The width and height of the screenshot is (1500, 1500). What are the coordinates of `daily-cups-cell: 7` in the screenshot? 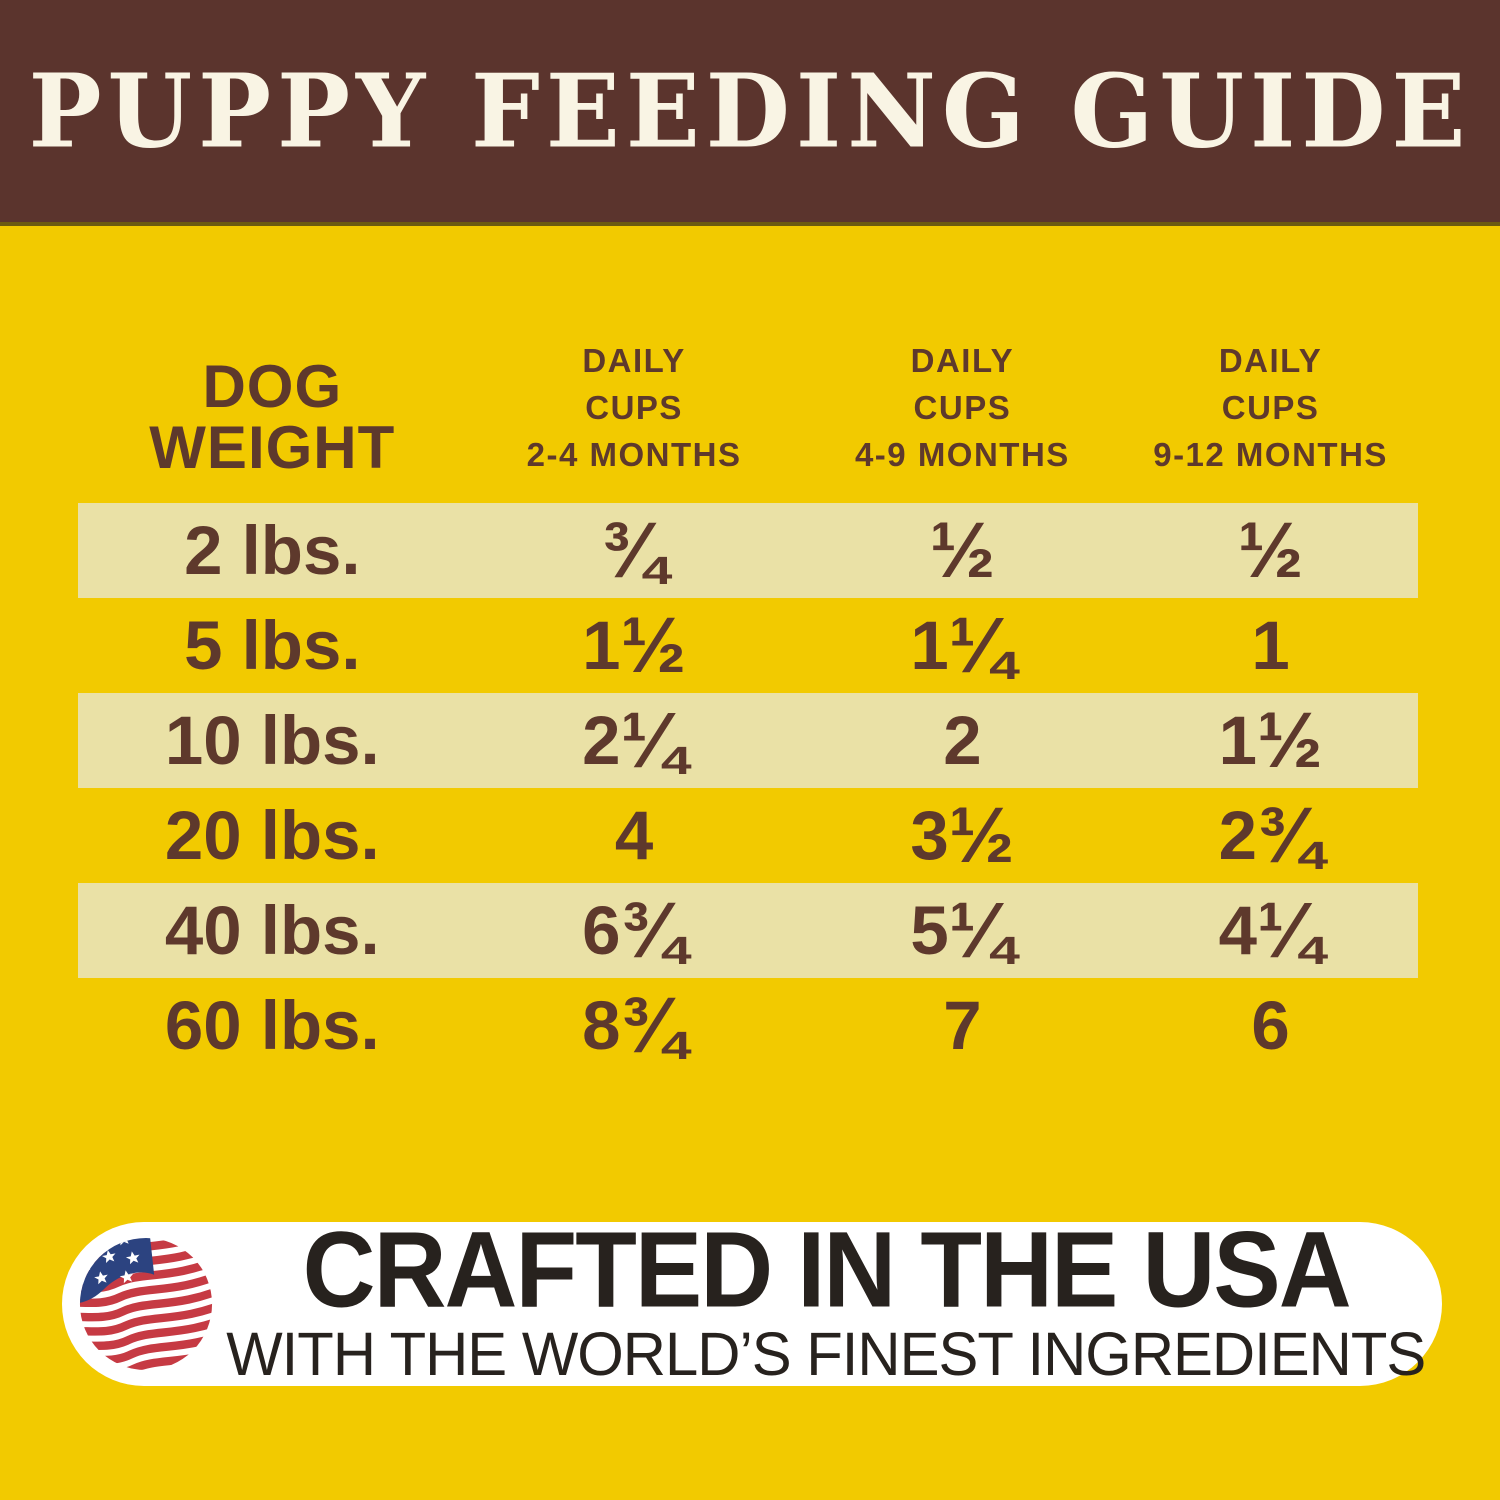 It's located at (962, 1025).